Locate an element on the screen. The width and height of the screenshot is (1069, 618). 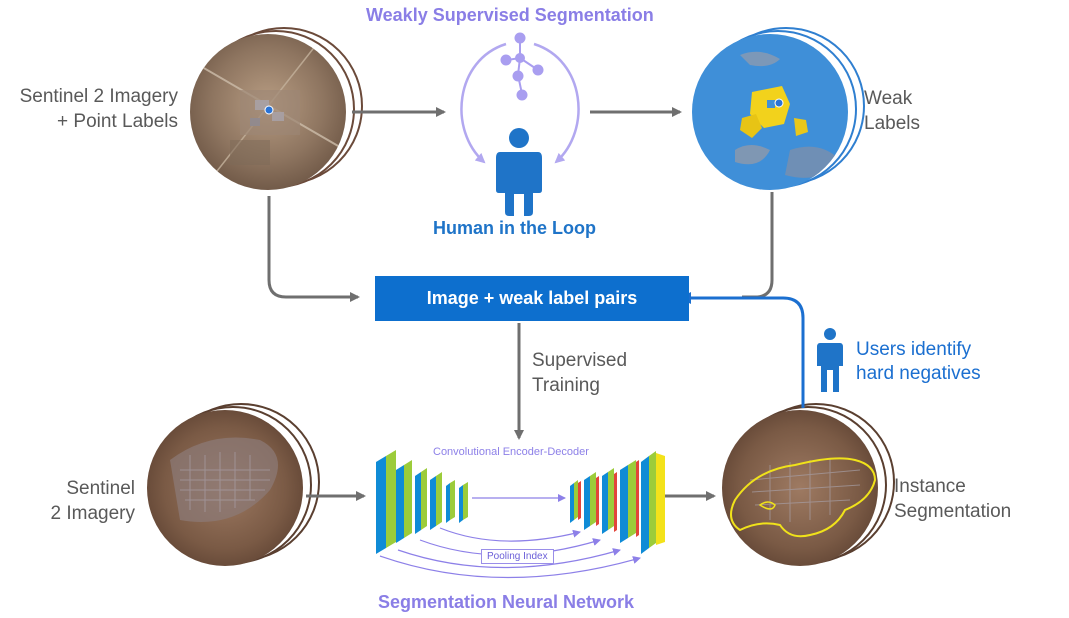
sentinel-line1: Sentinel is located at coordinates (100, 488).